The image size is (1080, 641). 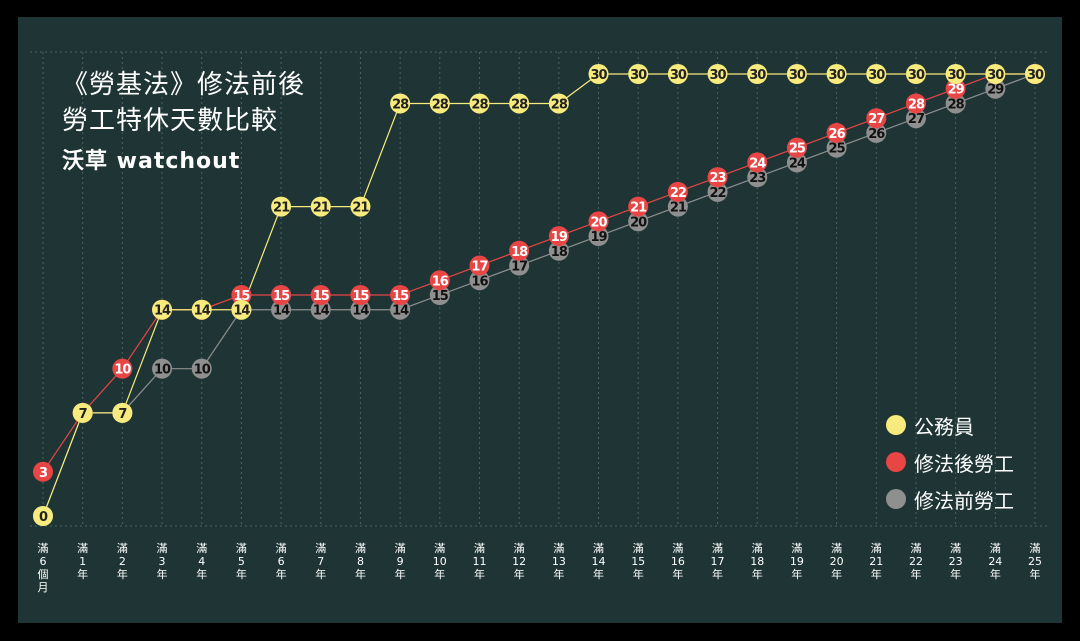 What do you see at coordinates (519, 561) in the screenshot?
I see `x-tick-label: 滿 12 年` at bounding box center [519, 561].